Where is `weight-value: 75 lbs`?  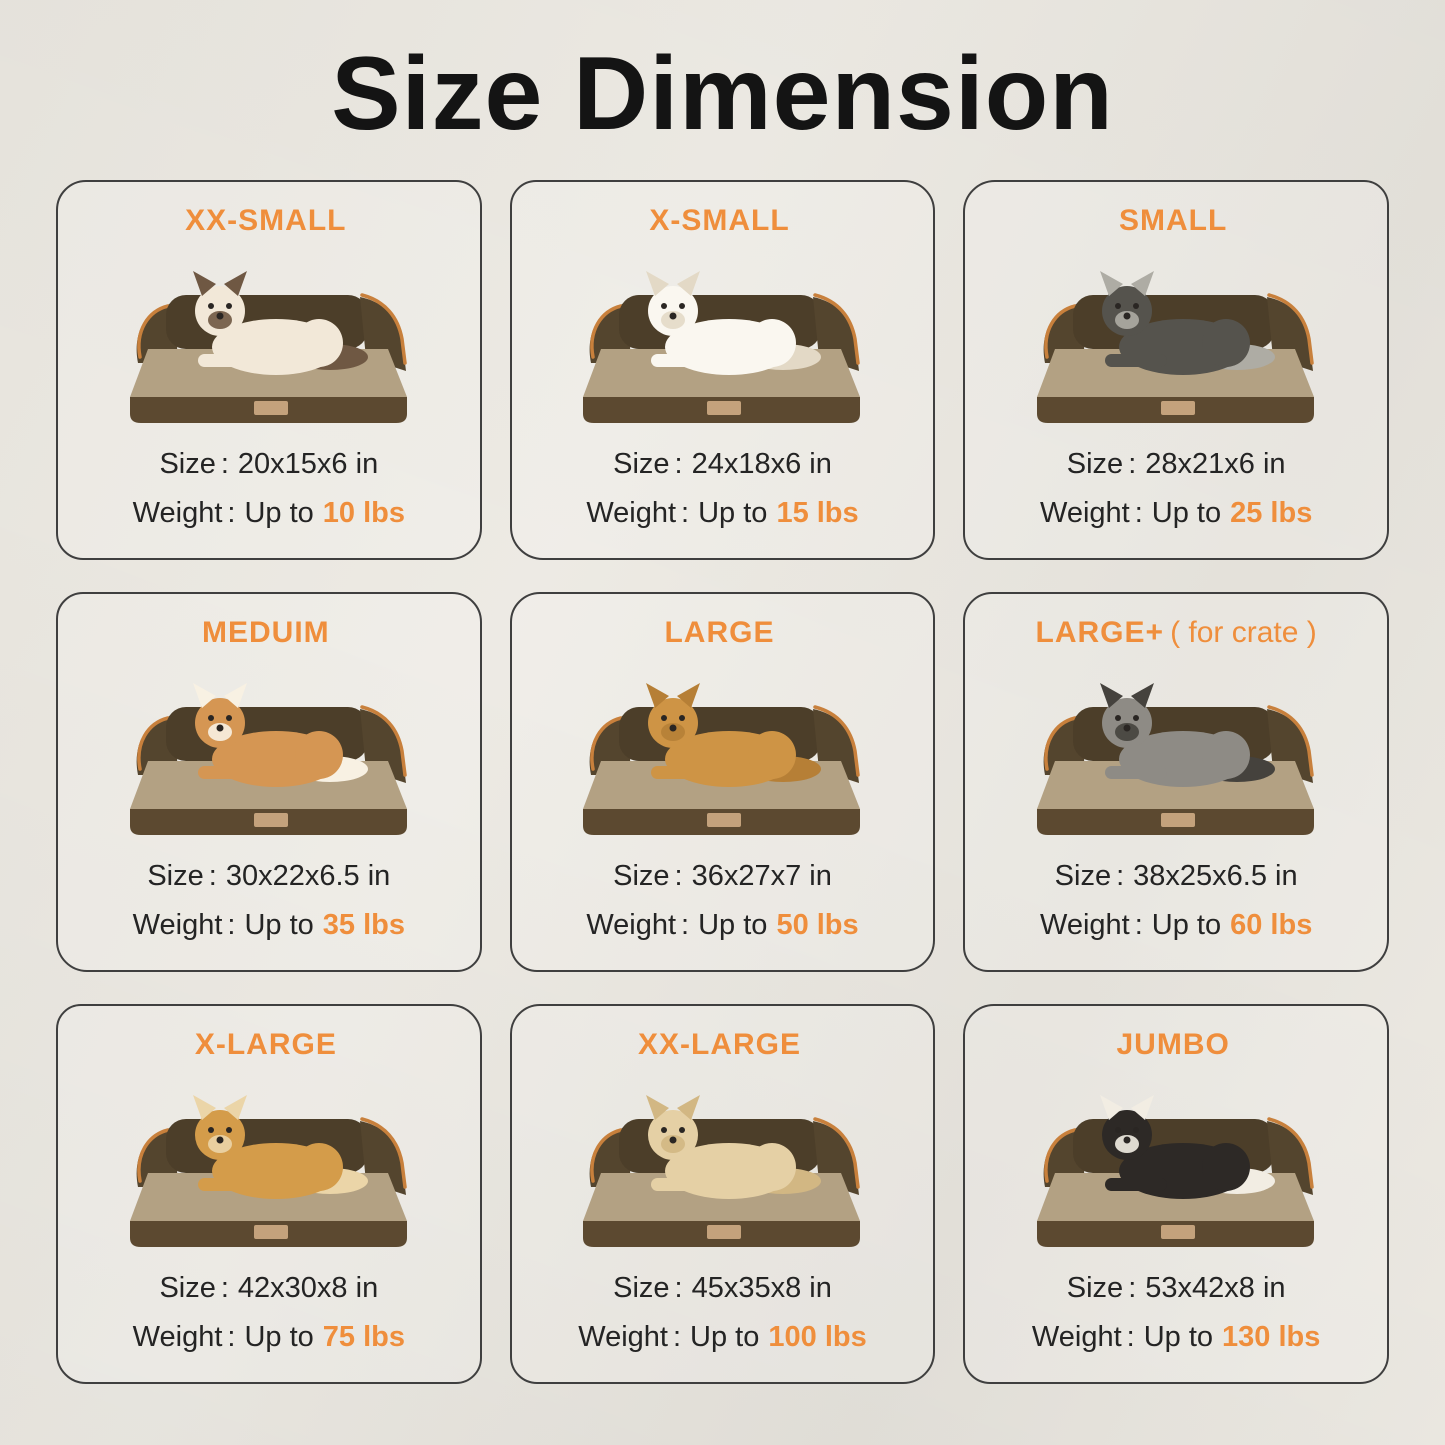 weight-value: 75 lbs is located at coordinates (363, 1337).